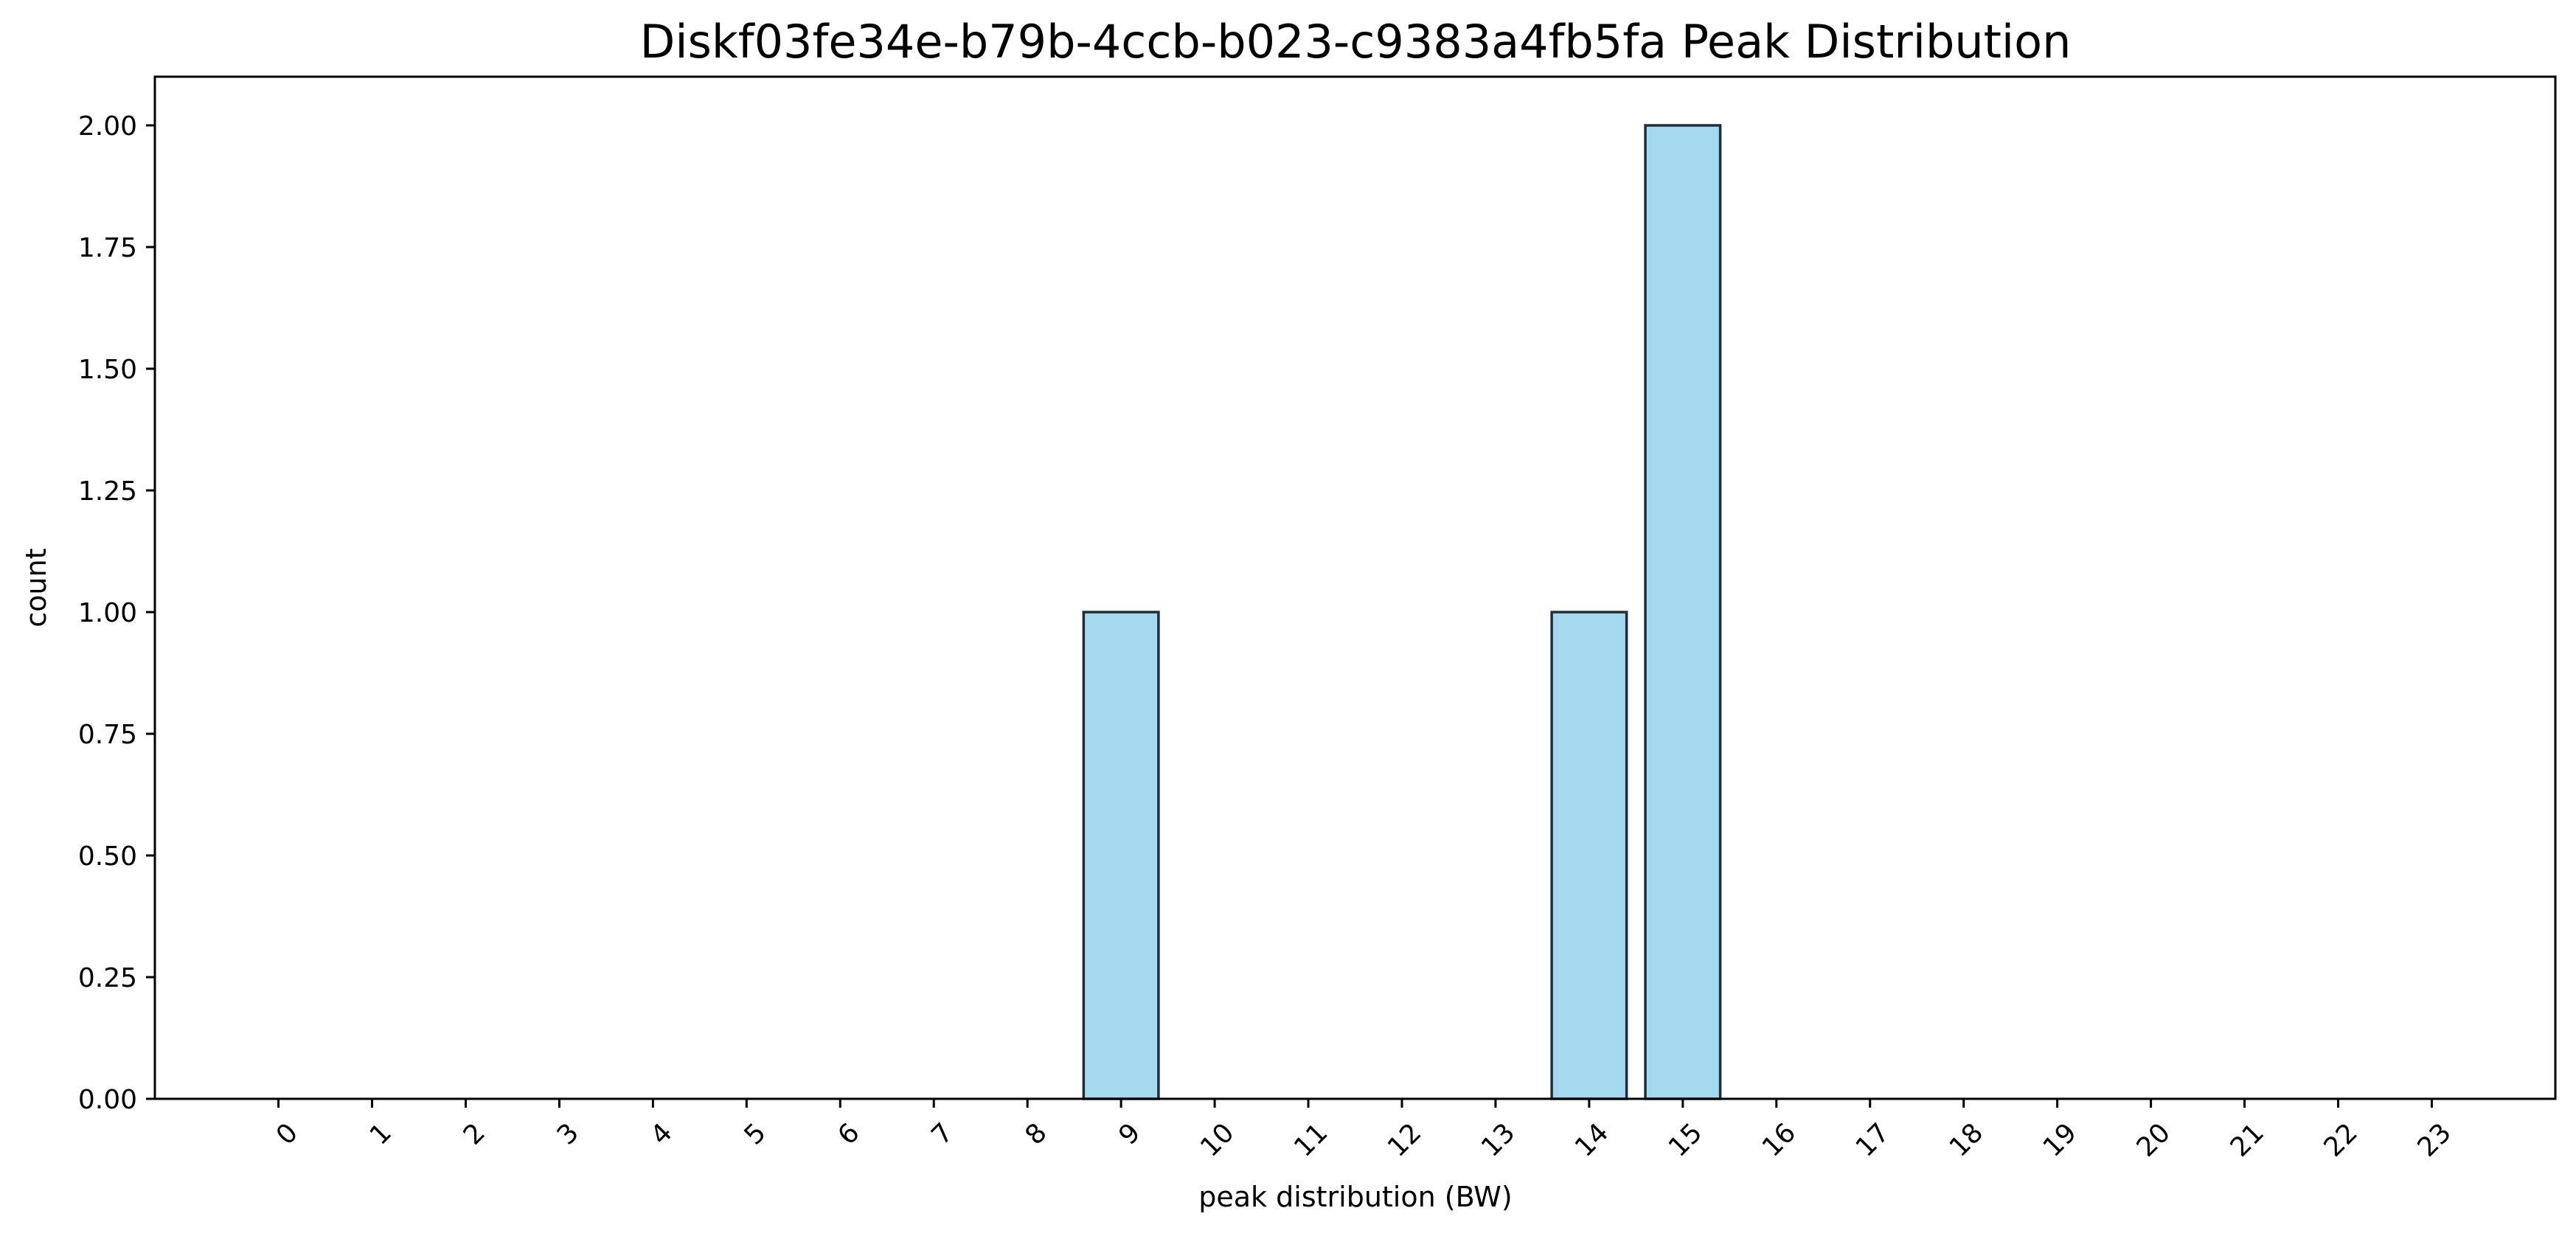 The image size is (2576, 1236). I want to click on y-tick-label: 2.00, so click(107, 126).